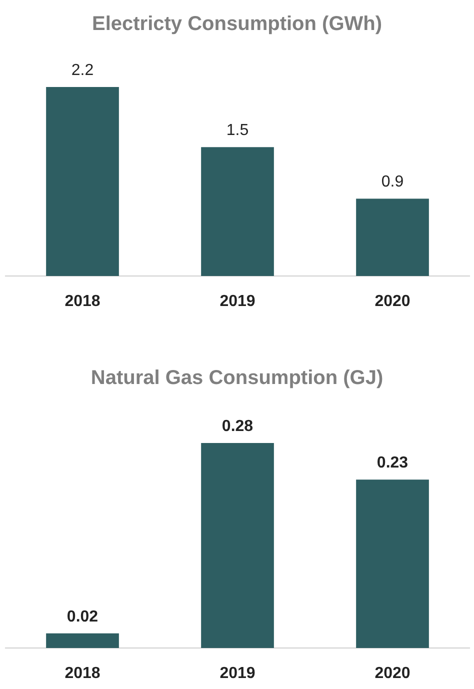 This screenshot has height=689, width=474. Describe the element at coordinates (82, 617) in the screenshot. I see `data-label: 0.02` at that location.